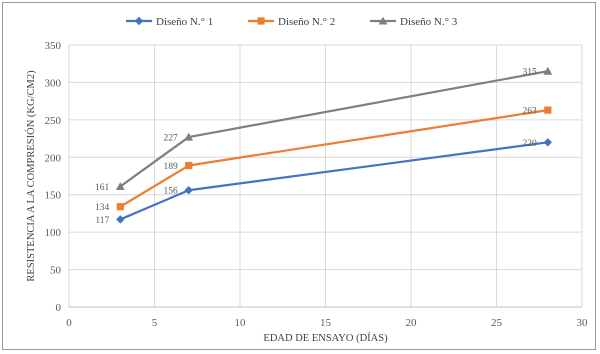  What do you see at coordinates (184, 22) in the screenshot?
I see `legend-label-1: Diseño N.° 1` at bounding box center [184, 22].